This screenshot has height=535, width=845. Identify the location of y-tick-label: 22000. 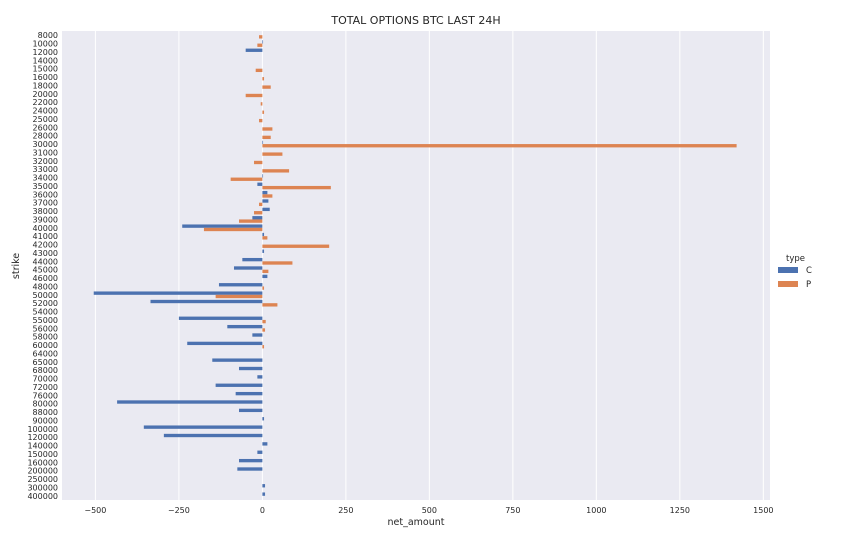
(45, 102).